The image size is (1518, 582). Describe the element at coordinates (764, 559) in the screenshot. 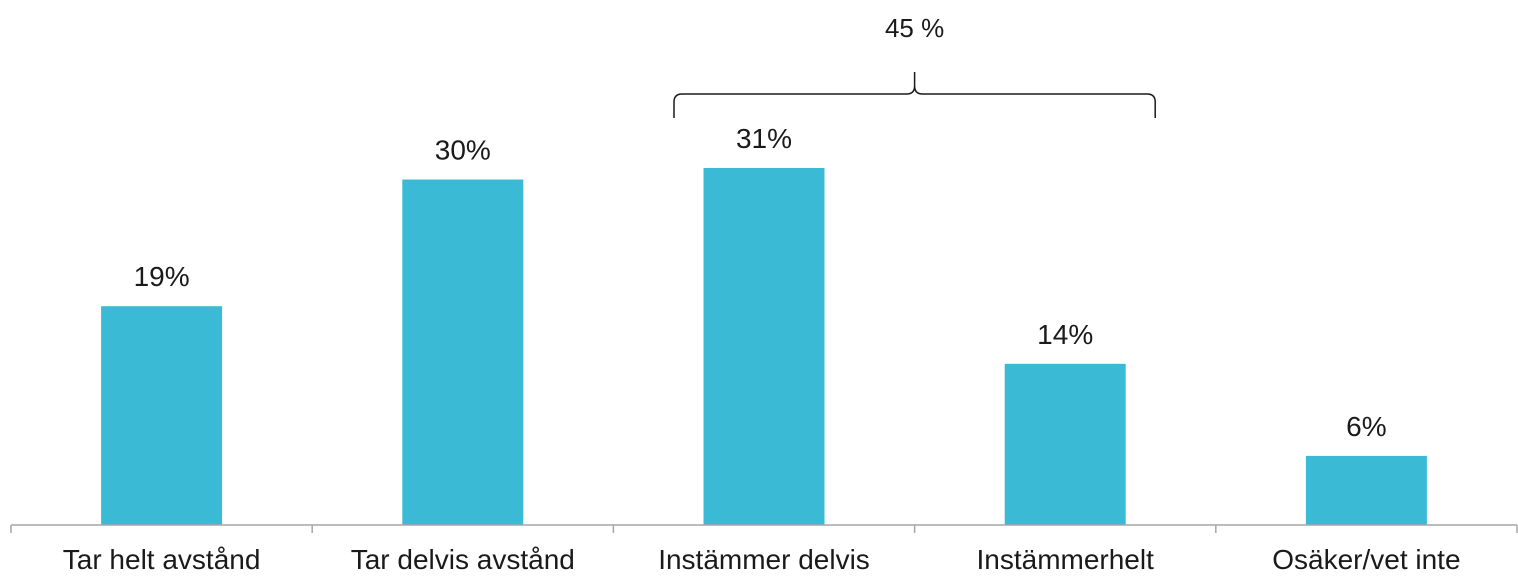

I see `x-tick-label-3: Instämmer delvis` at that location.